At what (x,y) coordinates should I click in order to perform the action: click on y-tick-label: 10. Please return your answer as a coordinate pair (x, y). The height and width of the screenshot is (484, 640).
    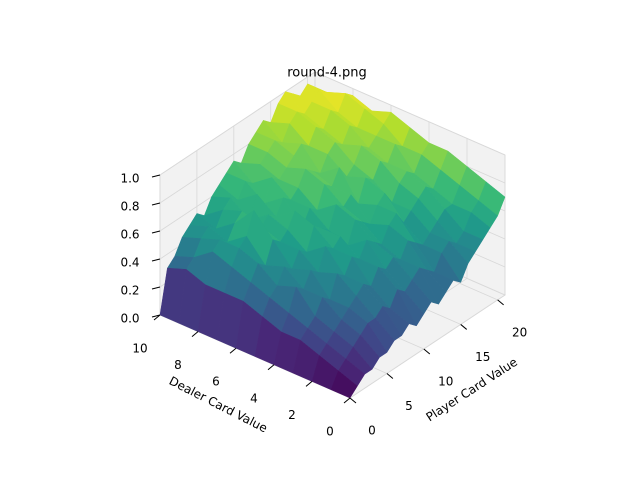
    Looking at the image, I should click on (139, 349).